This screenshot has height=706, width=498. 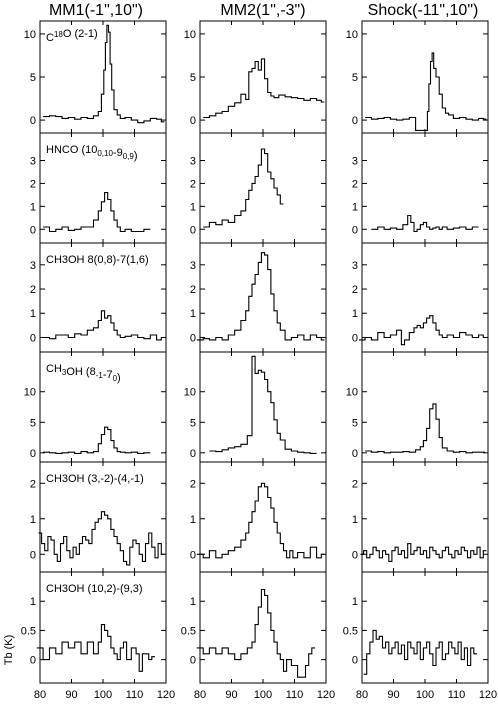 I want to click on column-title-1: MM1(-1",10"), so click(x=96, y=10).